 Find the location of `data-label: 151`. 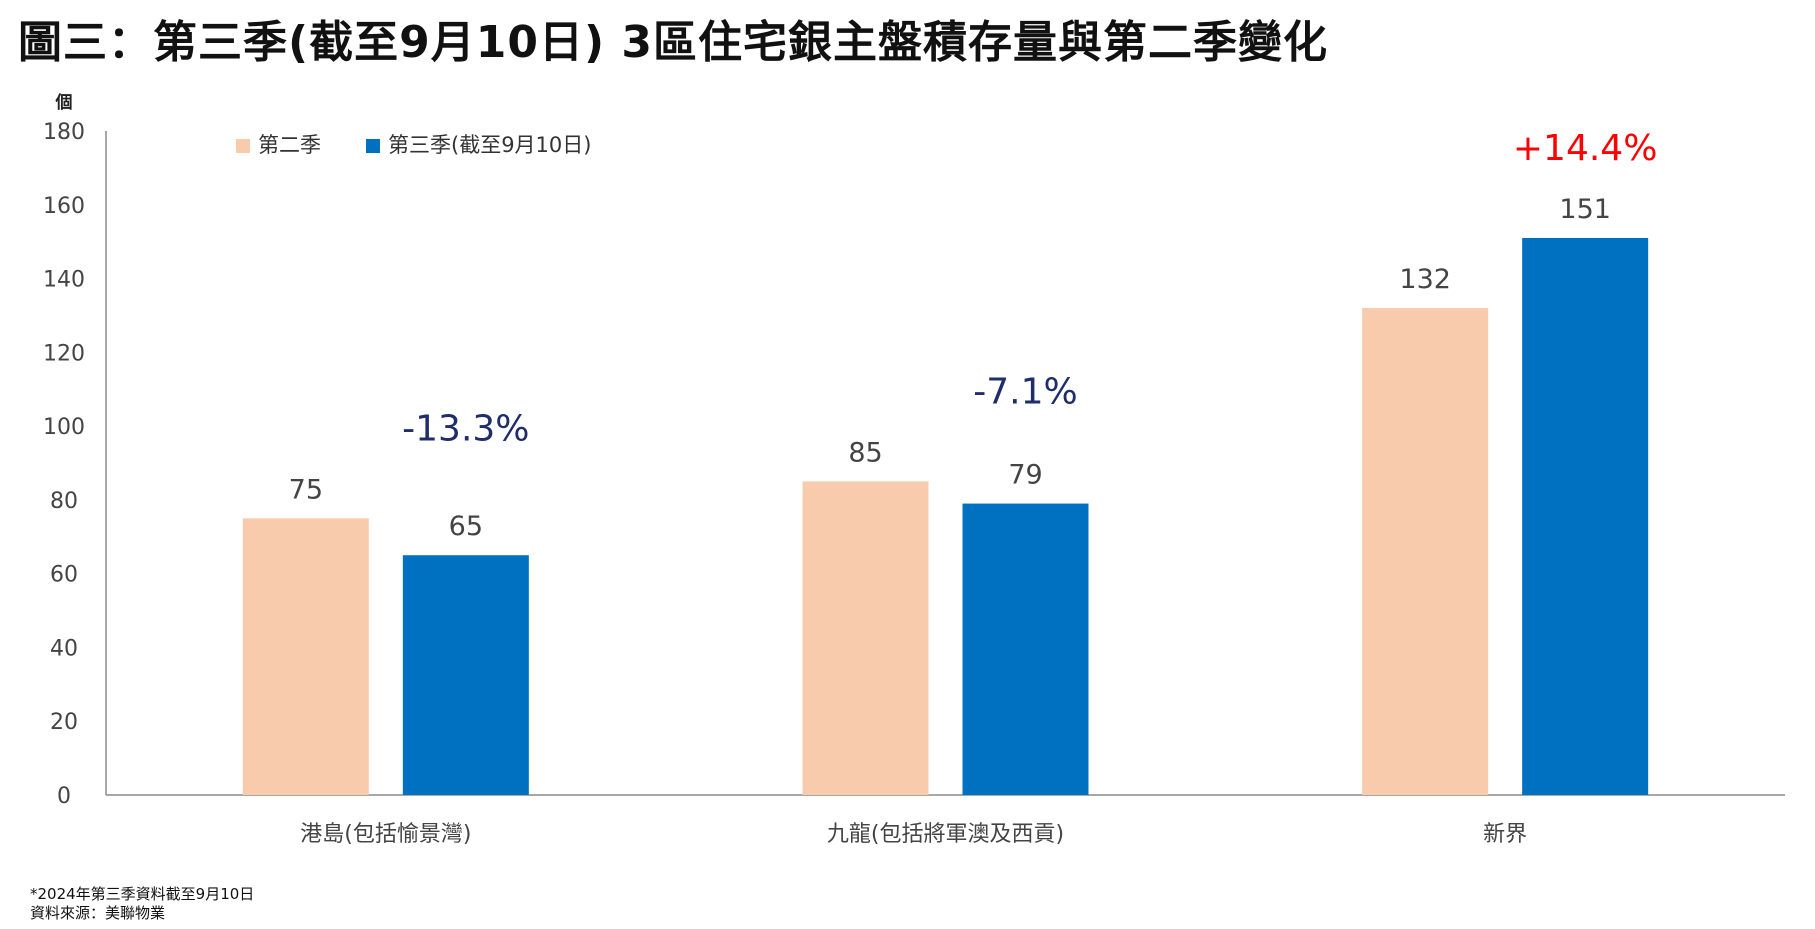

data-label: 151 is located at coordinates (1585, 209).